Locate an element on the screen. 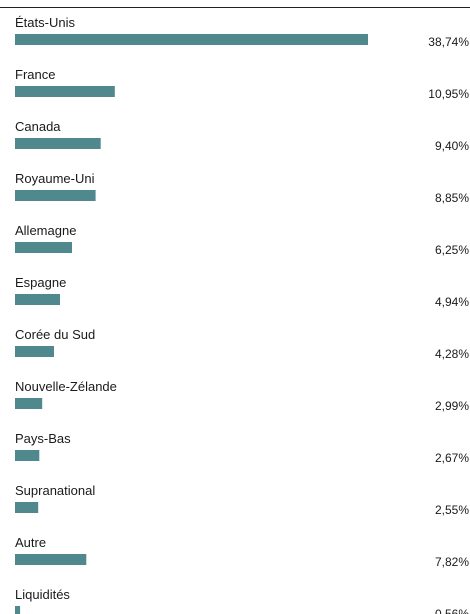 This screenshot has height=614, width=470. top-rule is located at coordinates (235, 7).